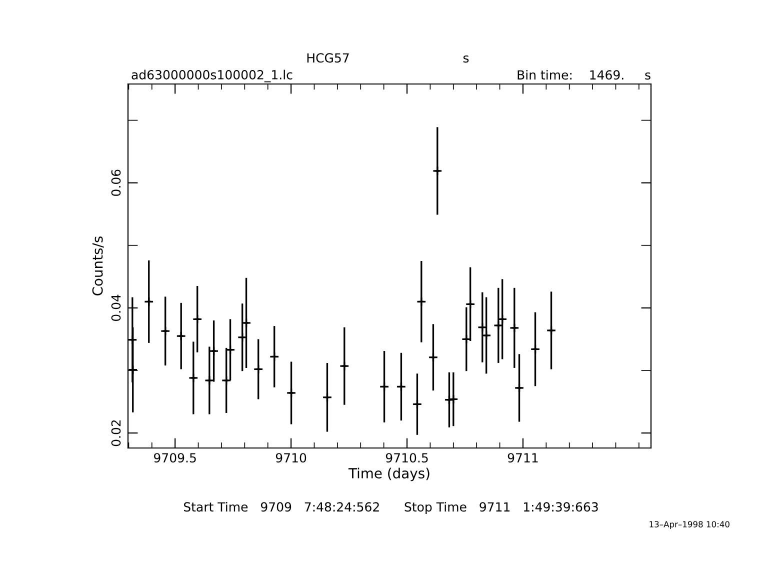 This screenshot has width=781, height=580. I want to click on text: s, so click(466, 59).